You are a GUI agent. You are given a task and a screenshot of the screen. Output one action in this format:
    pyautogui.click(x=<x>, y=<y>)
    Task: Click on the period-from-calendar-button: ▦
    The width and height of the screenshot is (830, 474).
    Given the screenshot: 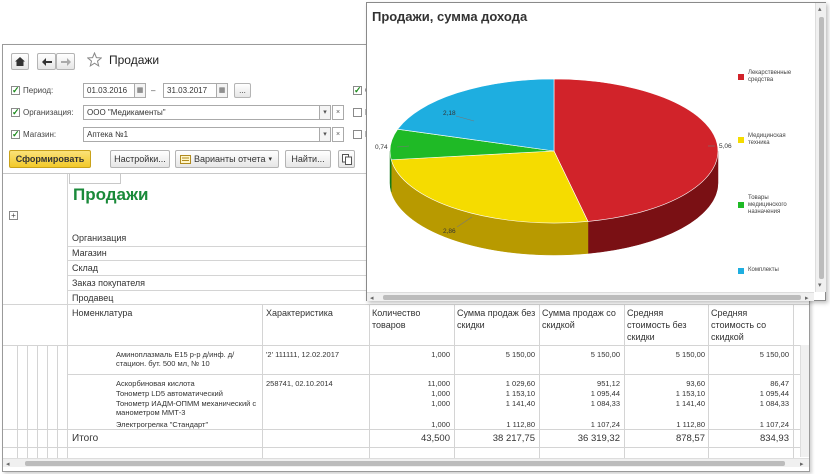 What is the action you would take?
    pyautogui.click(x=140, y=90)
    